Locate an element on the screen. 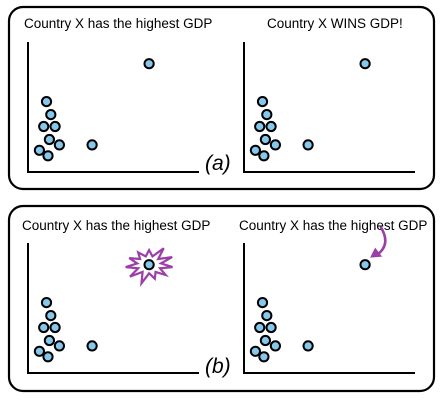  arrowhead is located at coordinates (376, 252).